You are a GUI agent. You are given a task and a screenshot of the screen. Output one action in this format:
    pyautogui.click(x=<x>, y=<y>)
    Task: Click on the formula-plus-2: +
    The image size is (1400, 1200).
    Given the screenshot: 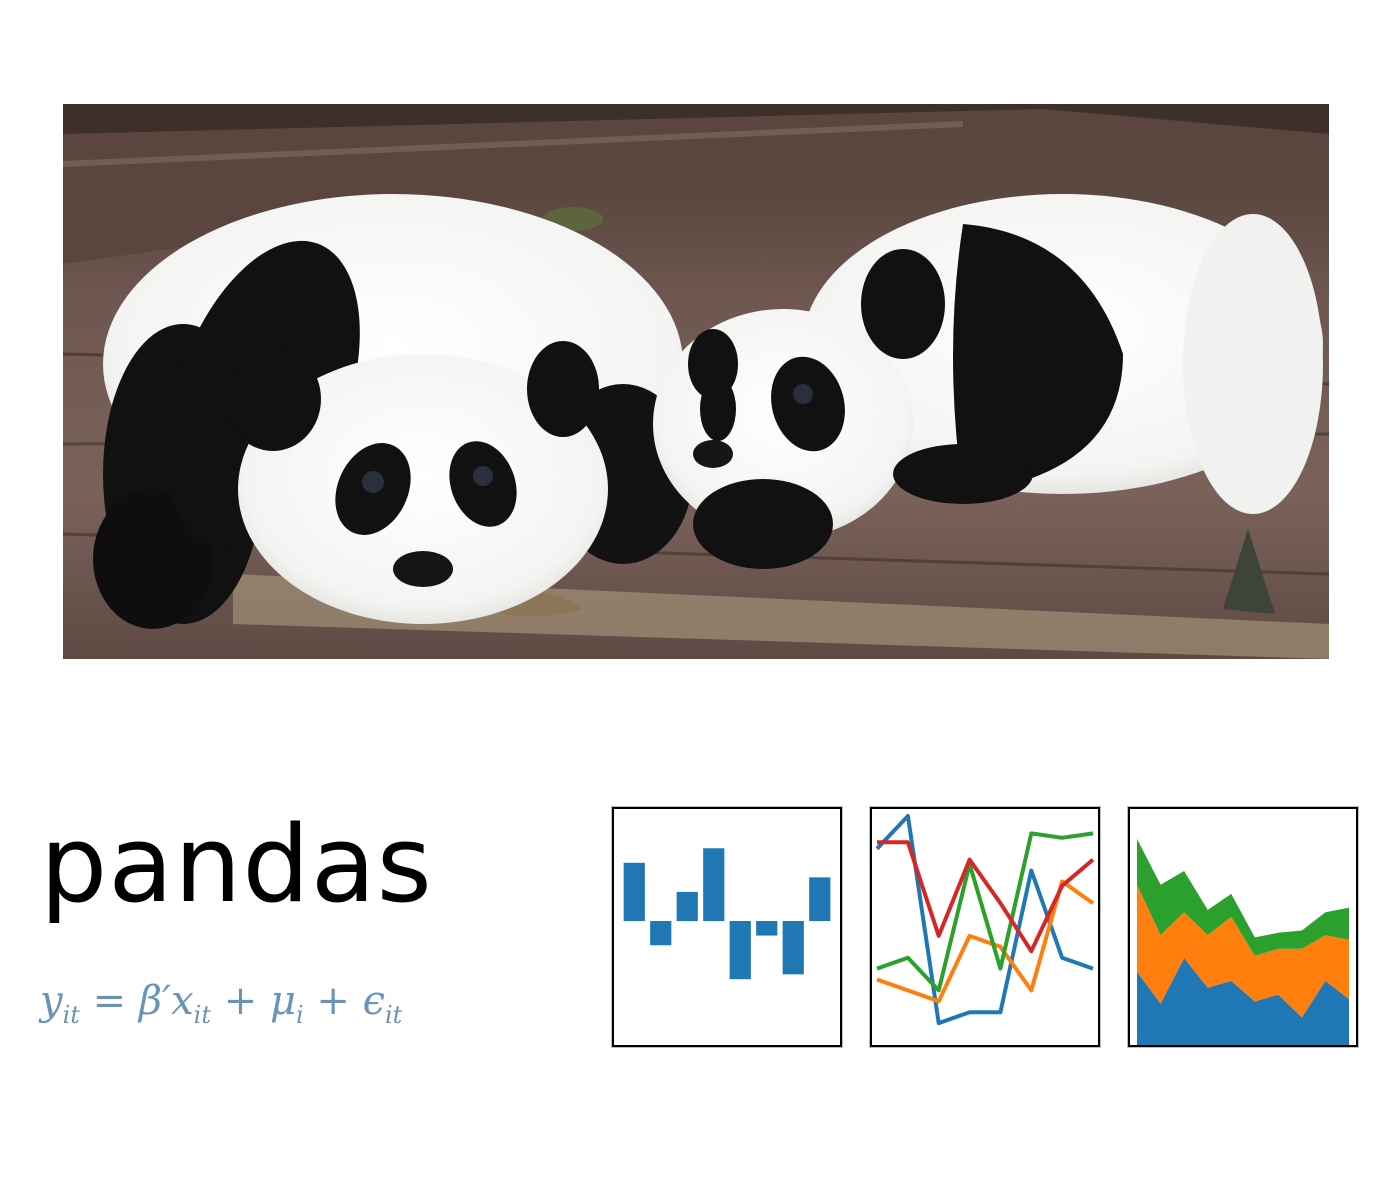 What is the action you would take?
    pyautogui.click(x=333, y=1001)
    